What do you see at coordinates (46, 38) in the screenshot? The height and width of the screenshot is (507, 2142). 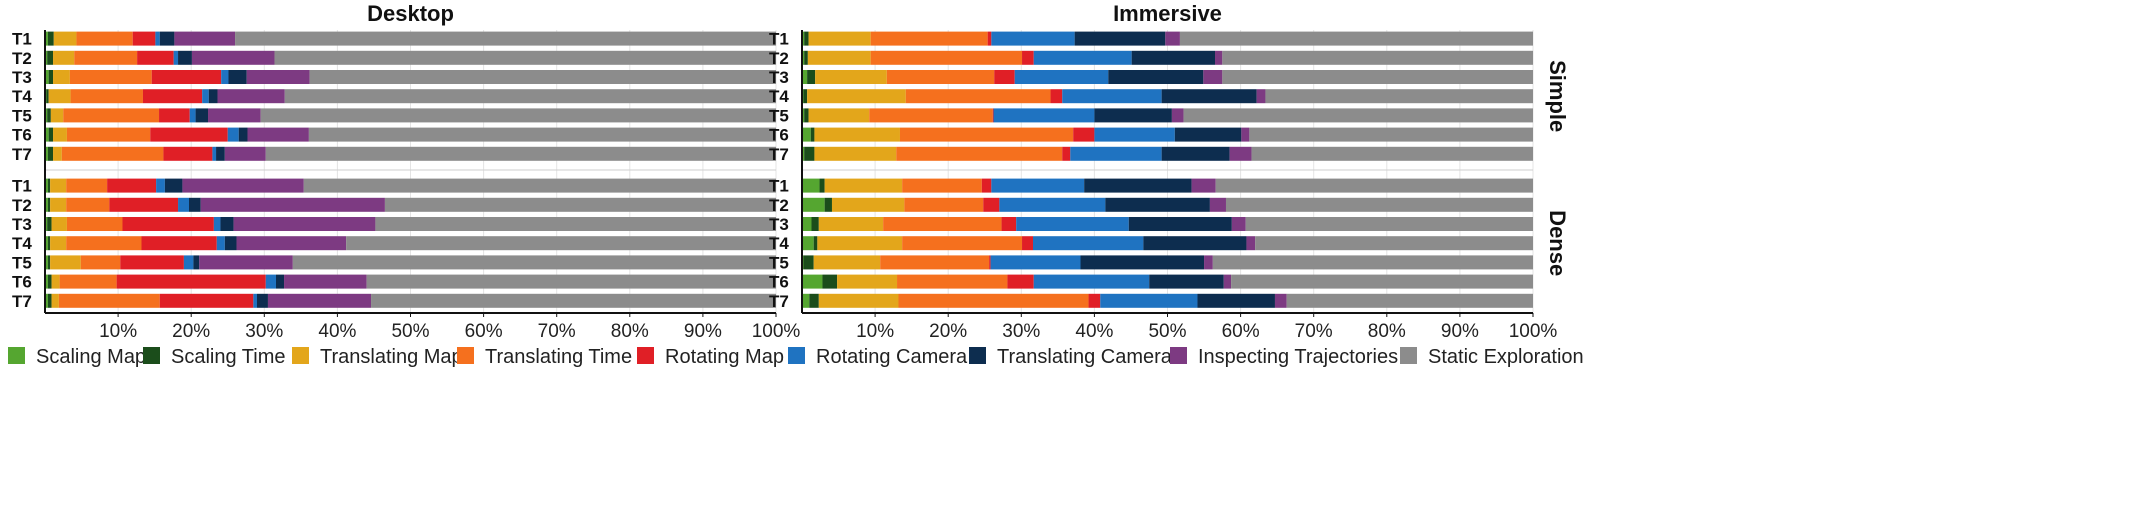 I see `bar-segment-desktop-simple-t1-scaling-map` at bounding box center [46, 38].